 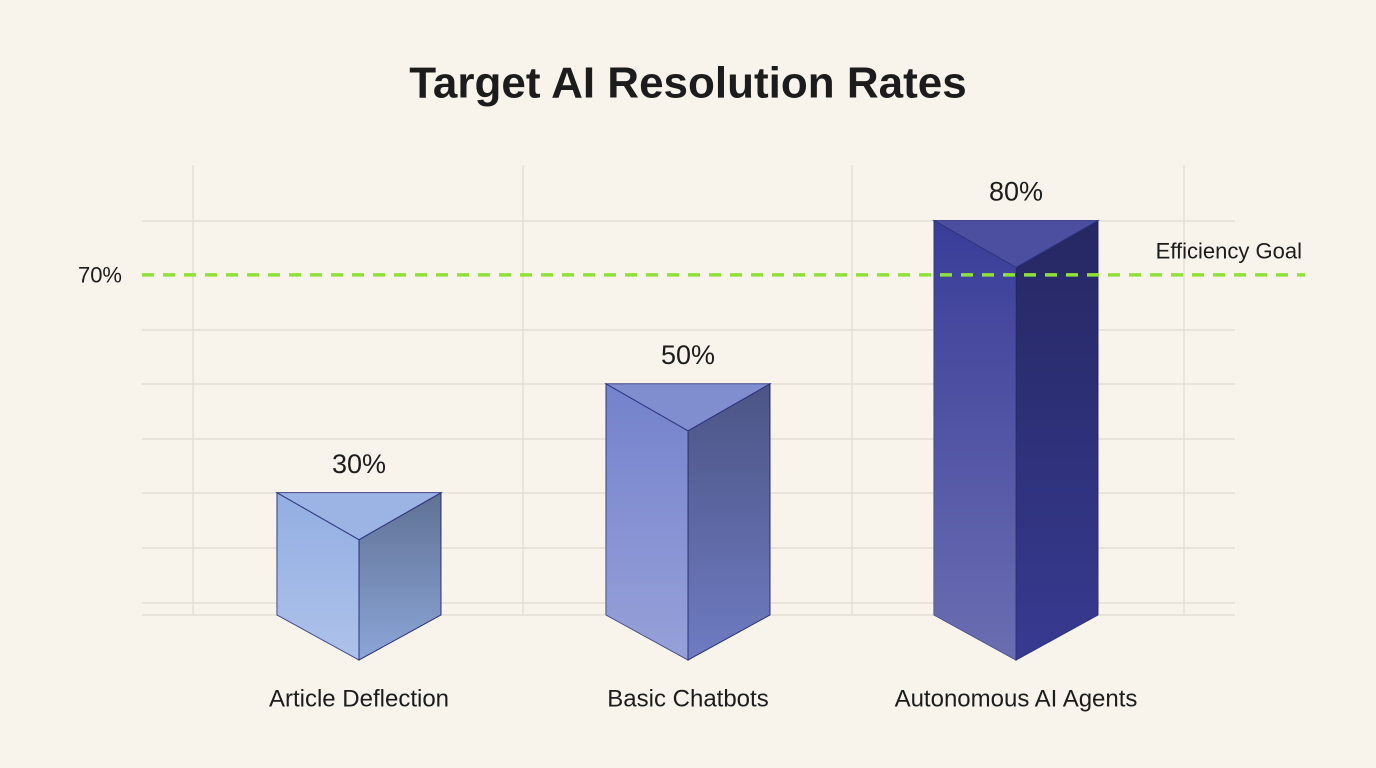 I want to click on x-tick-label: Basic Chatbots, so click(x=687, y=698).